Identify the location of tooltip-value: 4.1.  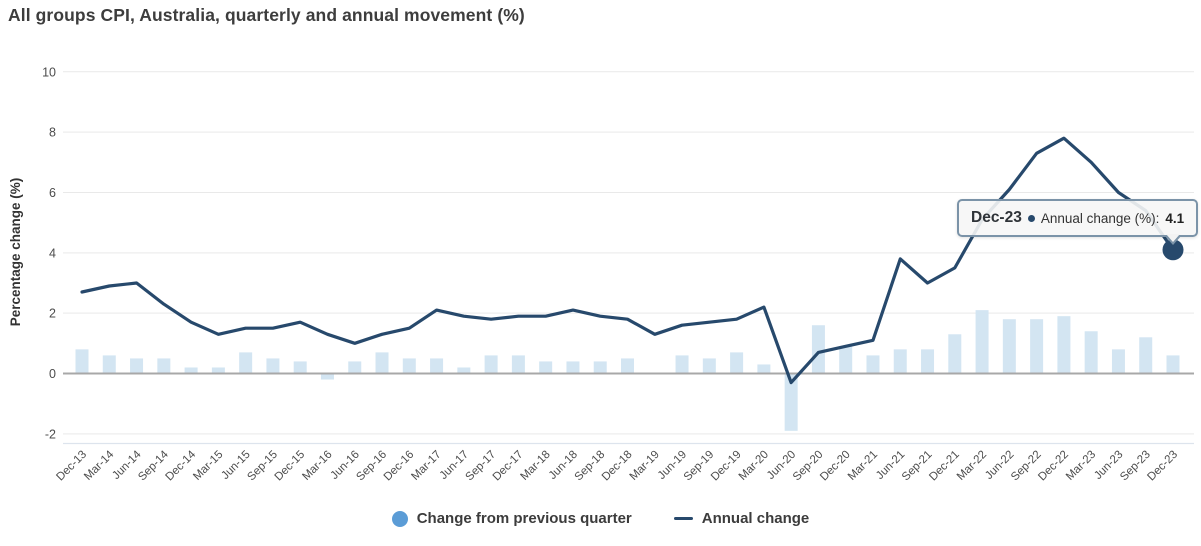
(1175, 218).